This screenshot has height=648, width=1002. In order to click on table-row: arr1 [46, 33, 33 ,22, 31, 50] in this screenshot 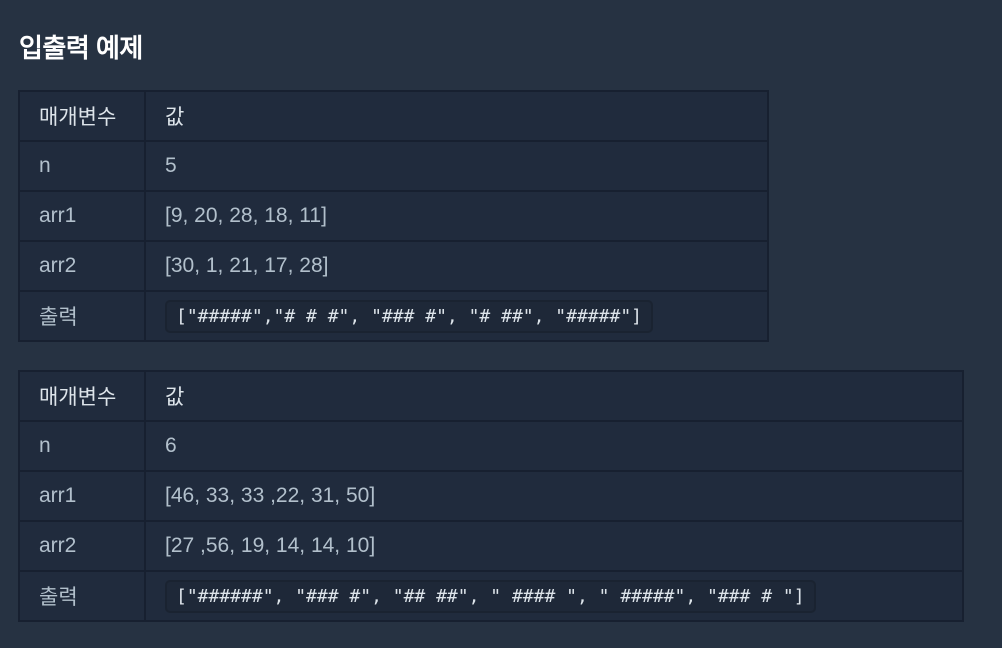, I will do `click(491, 496)`.